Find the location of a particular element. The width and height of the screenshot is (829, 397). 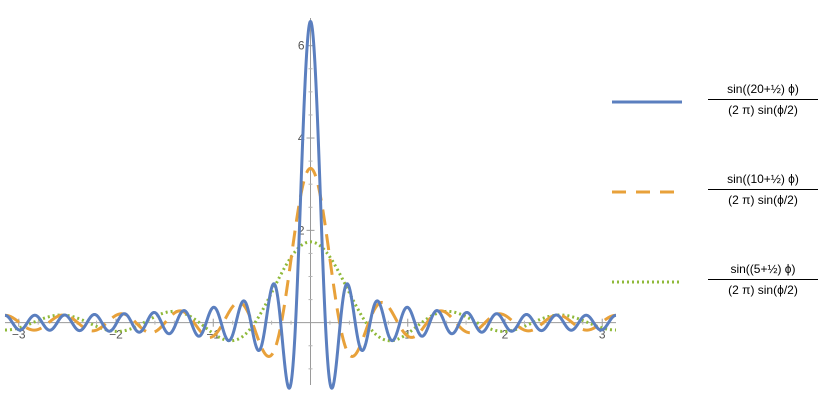

legend-item-n5: sin((5+½) ϕ) (2 π) sin(ϕ/2) is located at coordinates (712, 295).